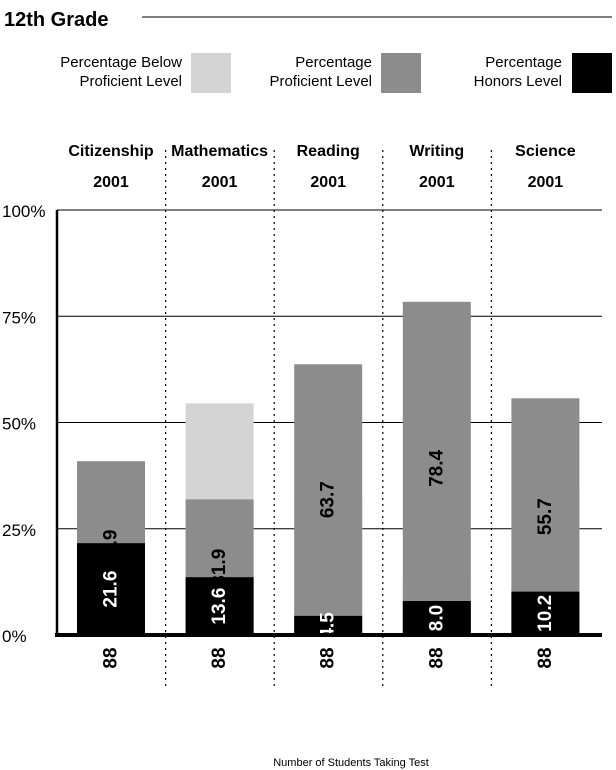 Image resolution: width=616 pixels, height=770 pixels. What do you see at coordinates (333, 62) in the screenshot?
I see `legend-label-proficient-line1: Percentage` at bounding box center [333, 62].